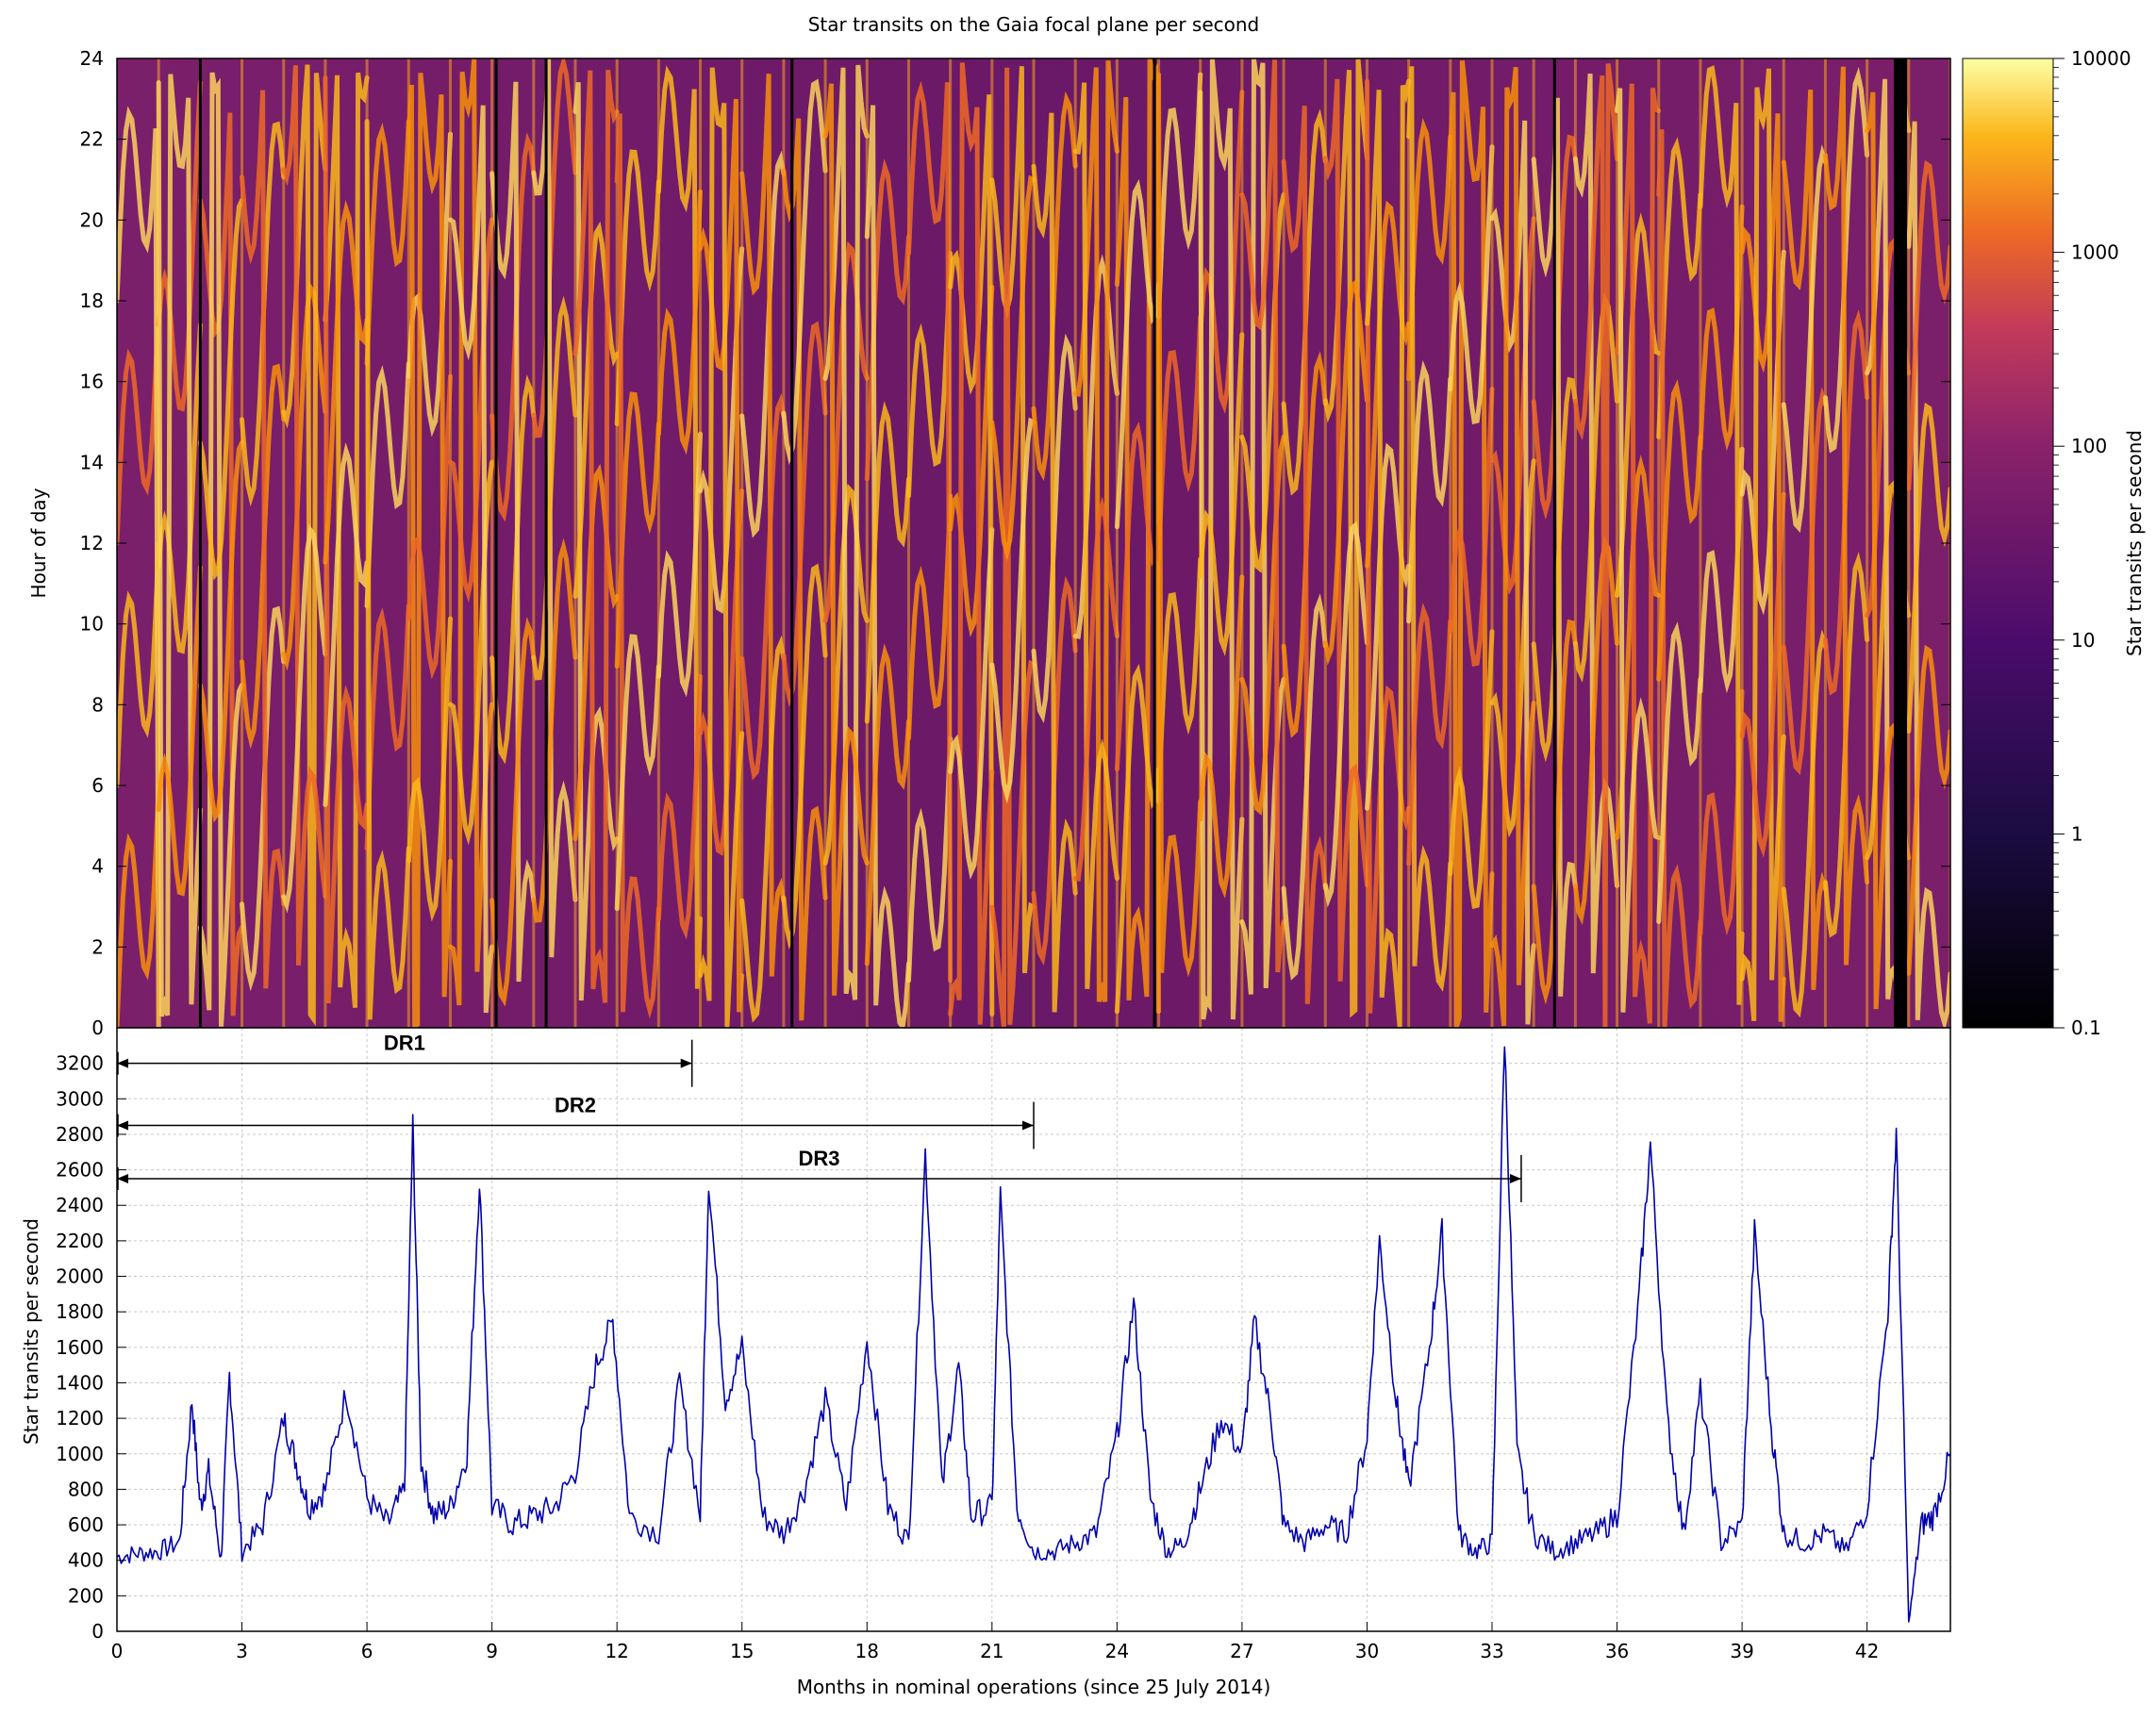  Describe the element at coordinates (2092, 543) in the screenshot. I see `colorbar-ticks: 0.1 1 10 100 1000 10000` at that location.